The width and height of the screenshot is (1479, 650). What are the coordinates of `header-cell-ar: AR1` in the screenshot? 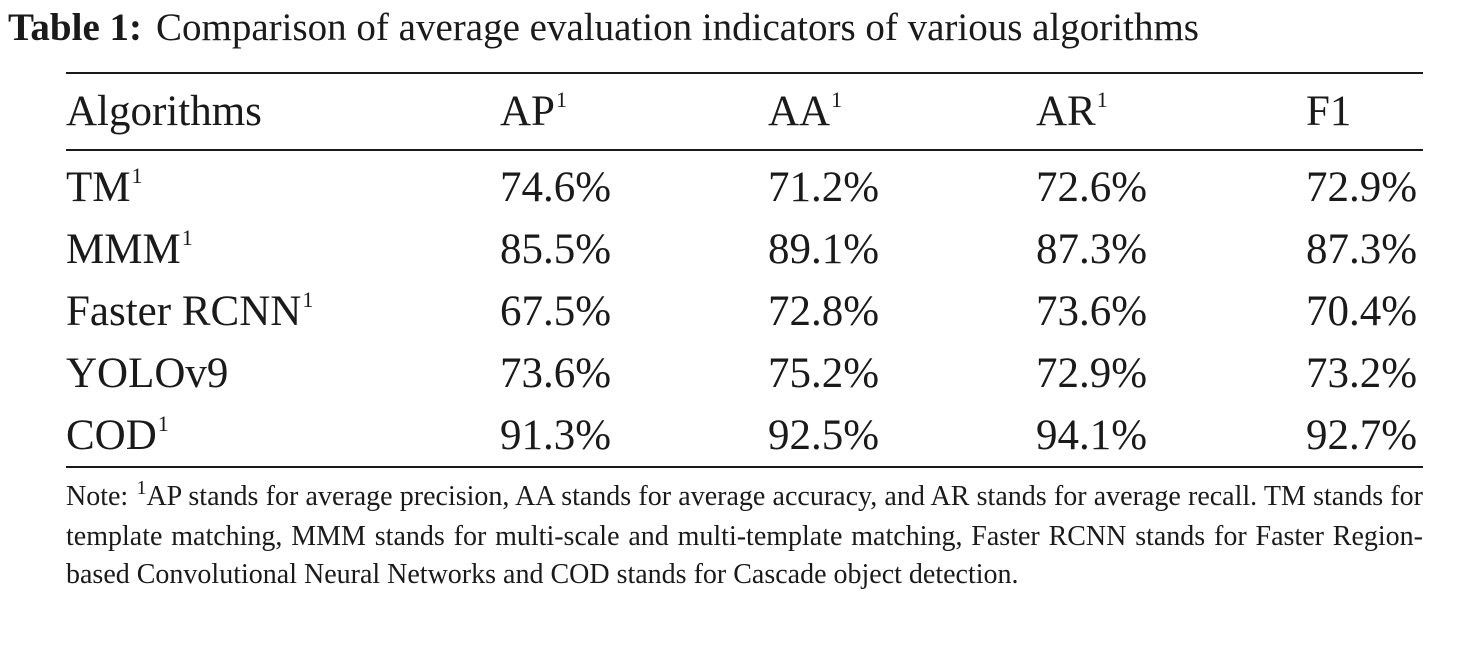 It's located at (1072, 115).